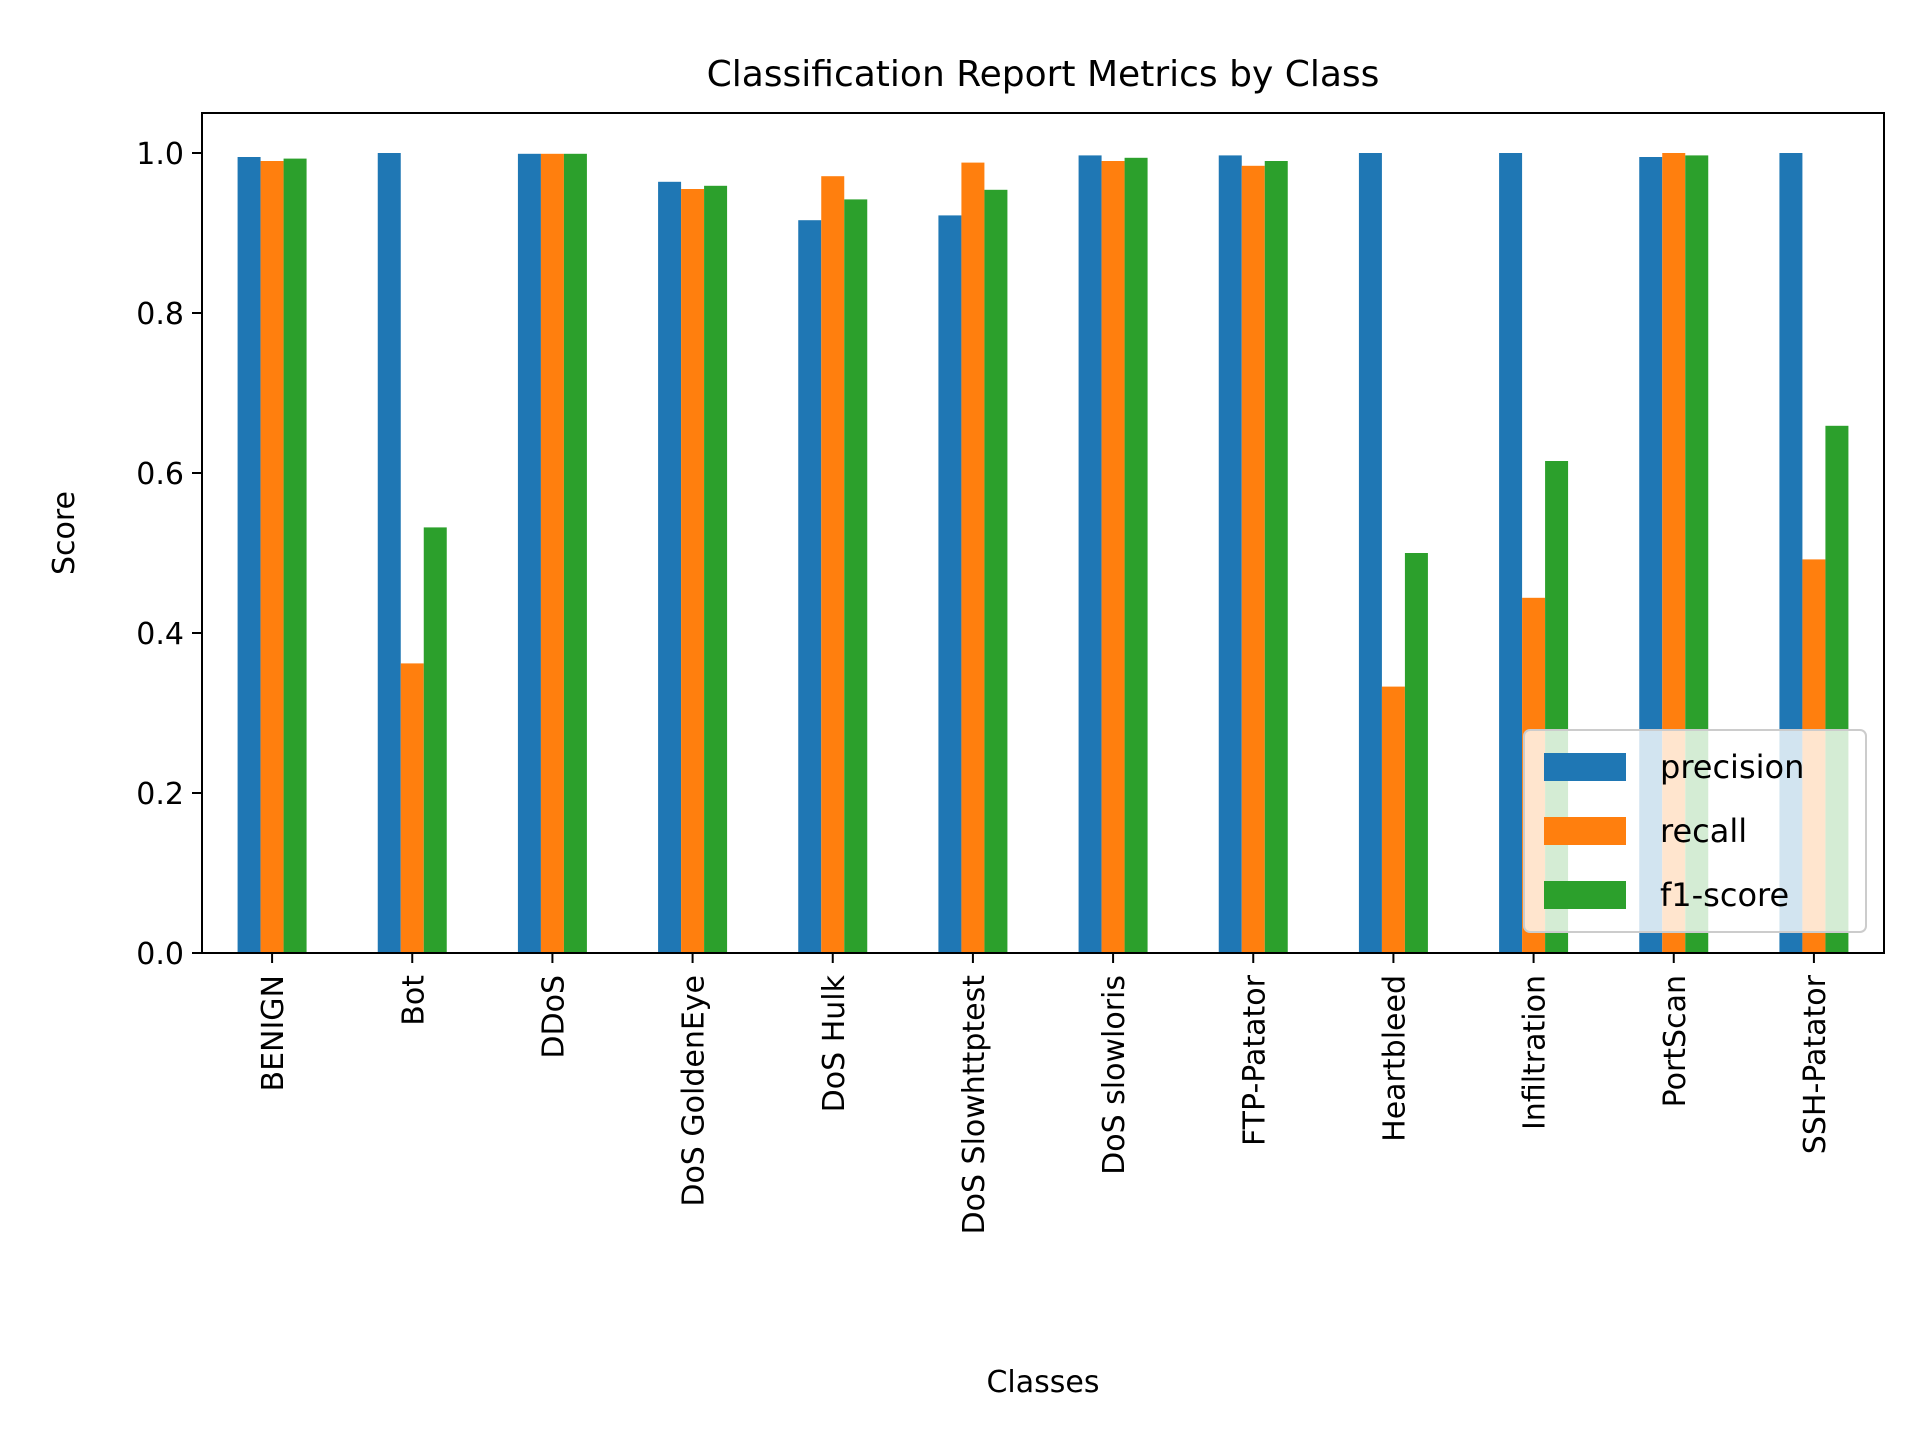 This screenshot has height=1444, width=1920. Describe the element at coordinates (1724, 895) in the screenshot. I see `legend-label-f1-score: f1-score` at that location.